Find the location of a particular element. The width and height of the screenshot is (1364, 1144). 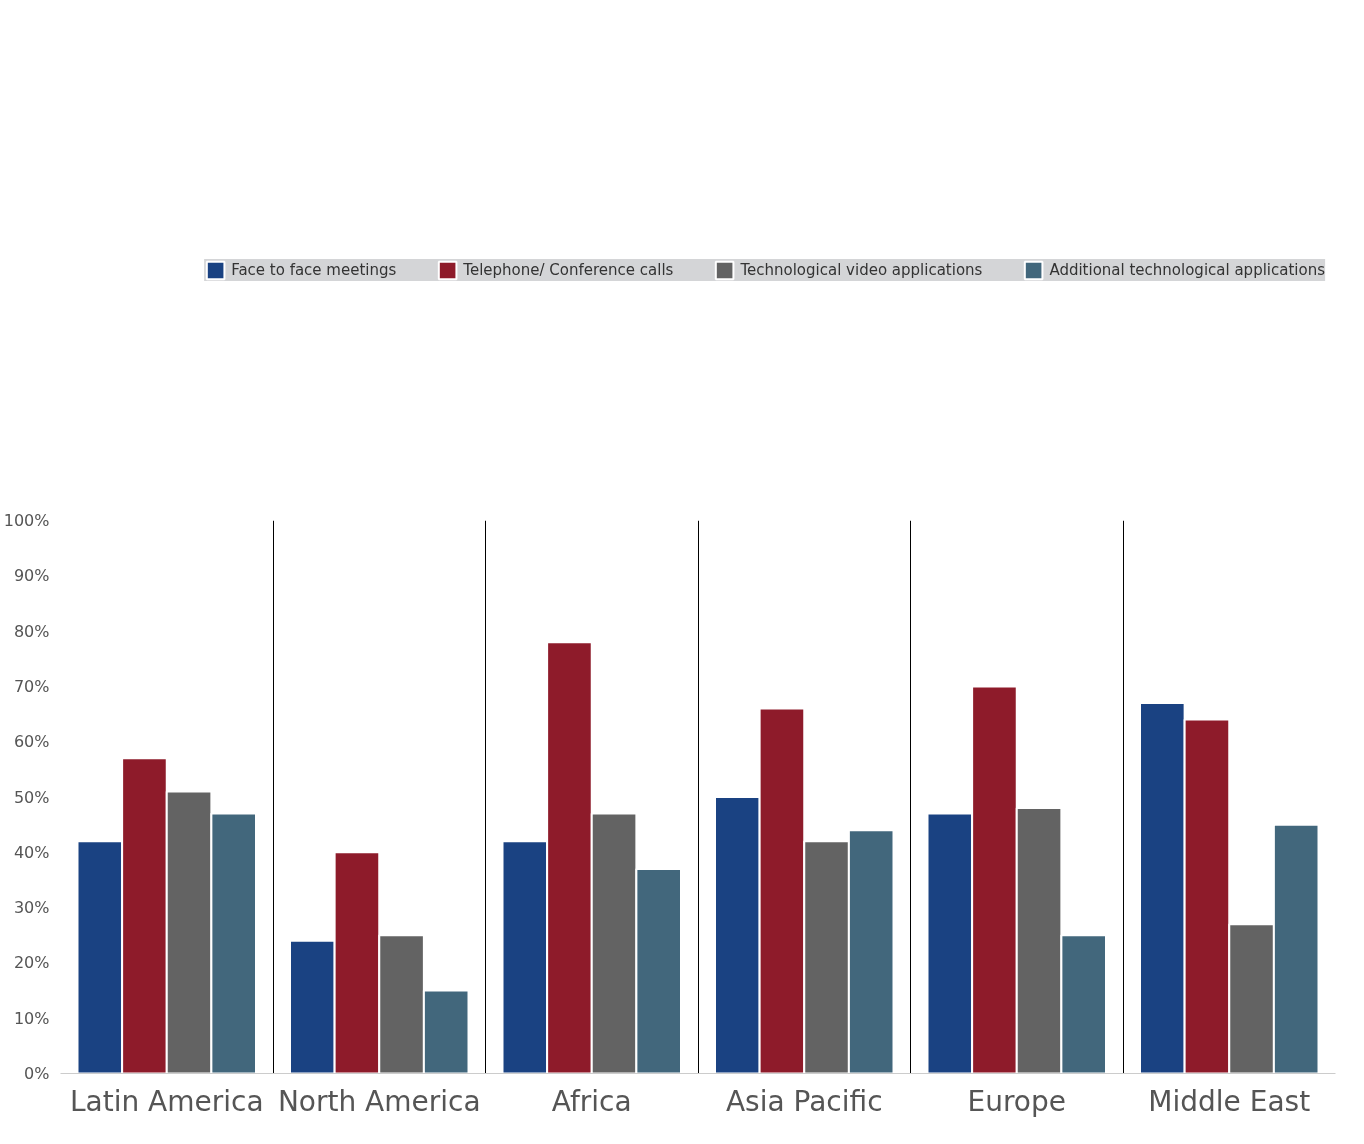

legend-label: Technological video applications is located at coordinates (861, 270).